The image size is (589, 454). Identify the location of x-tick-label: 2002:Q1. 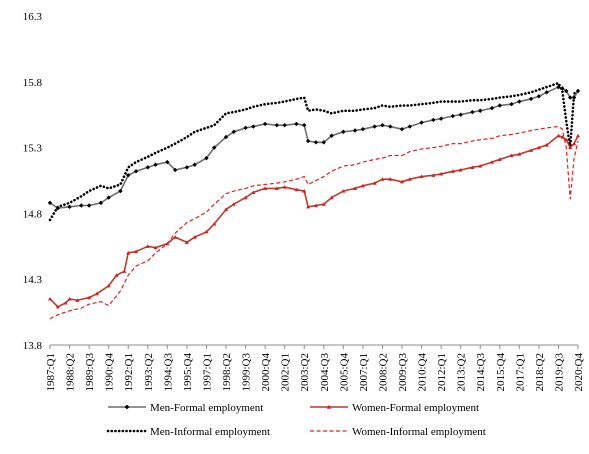
(286, 372).